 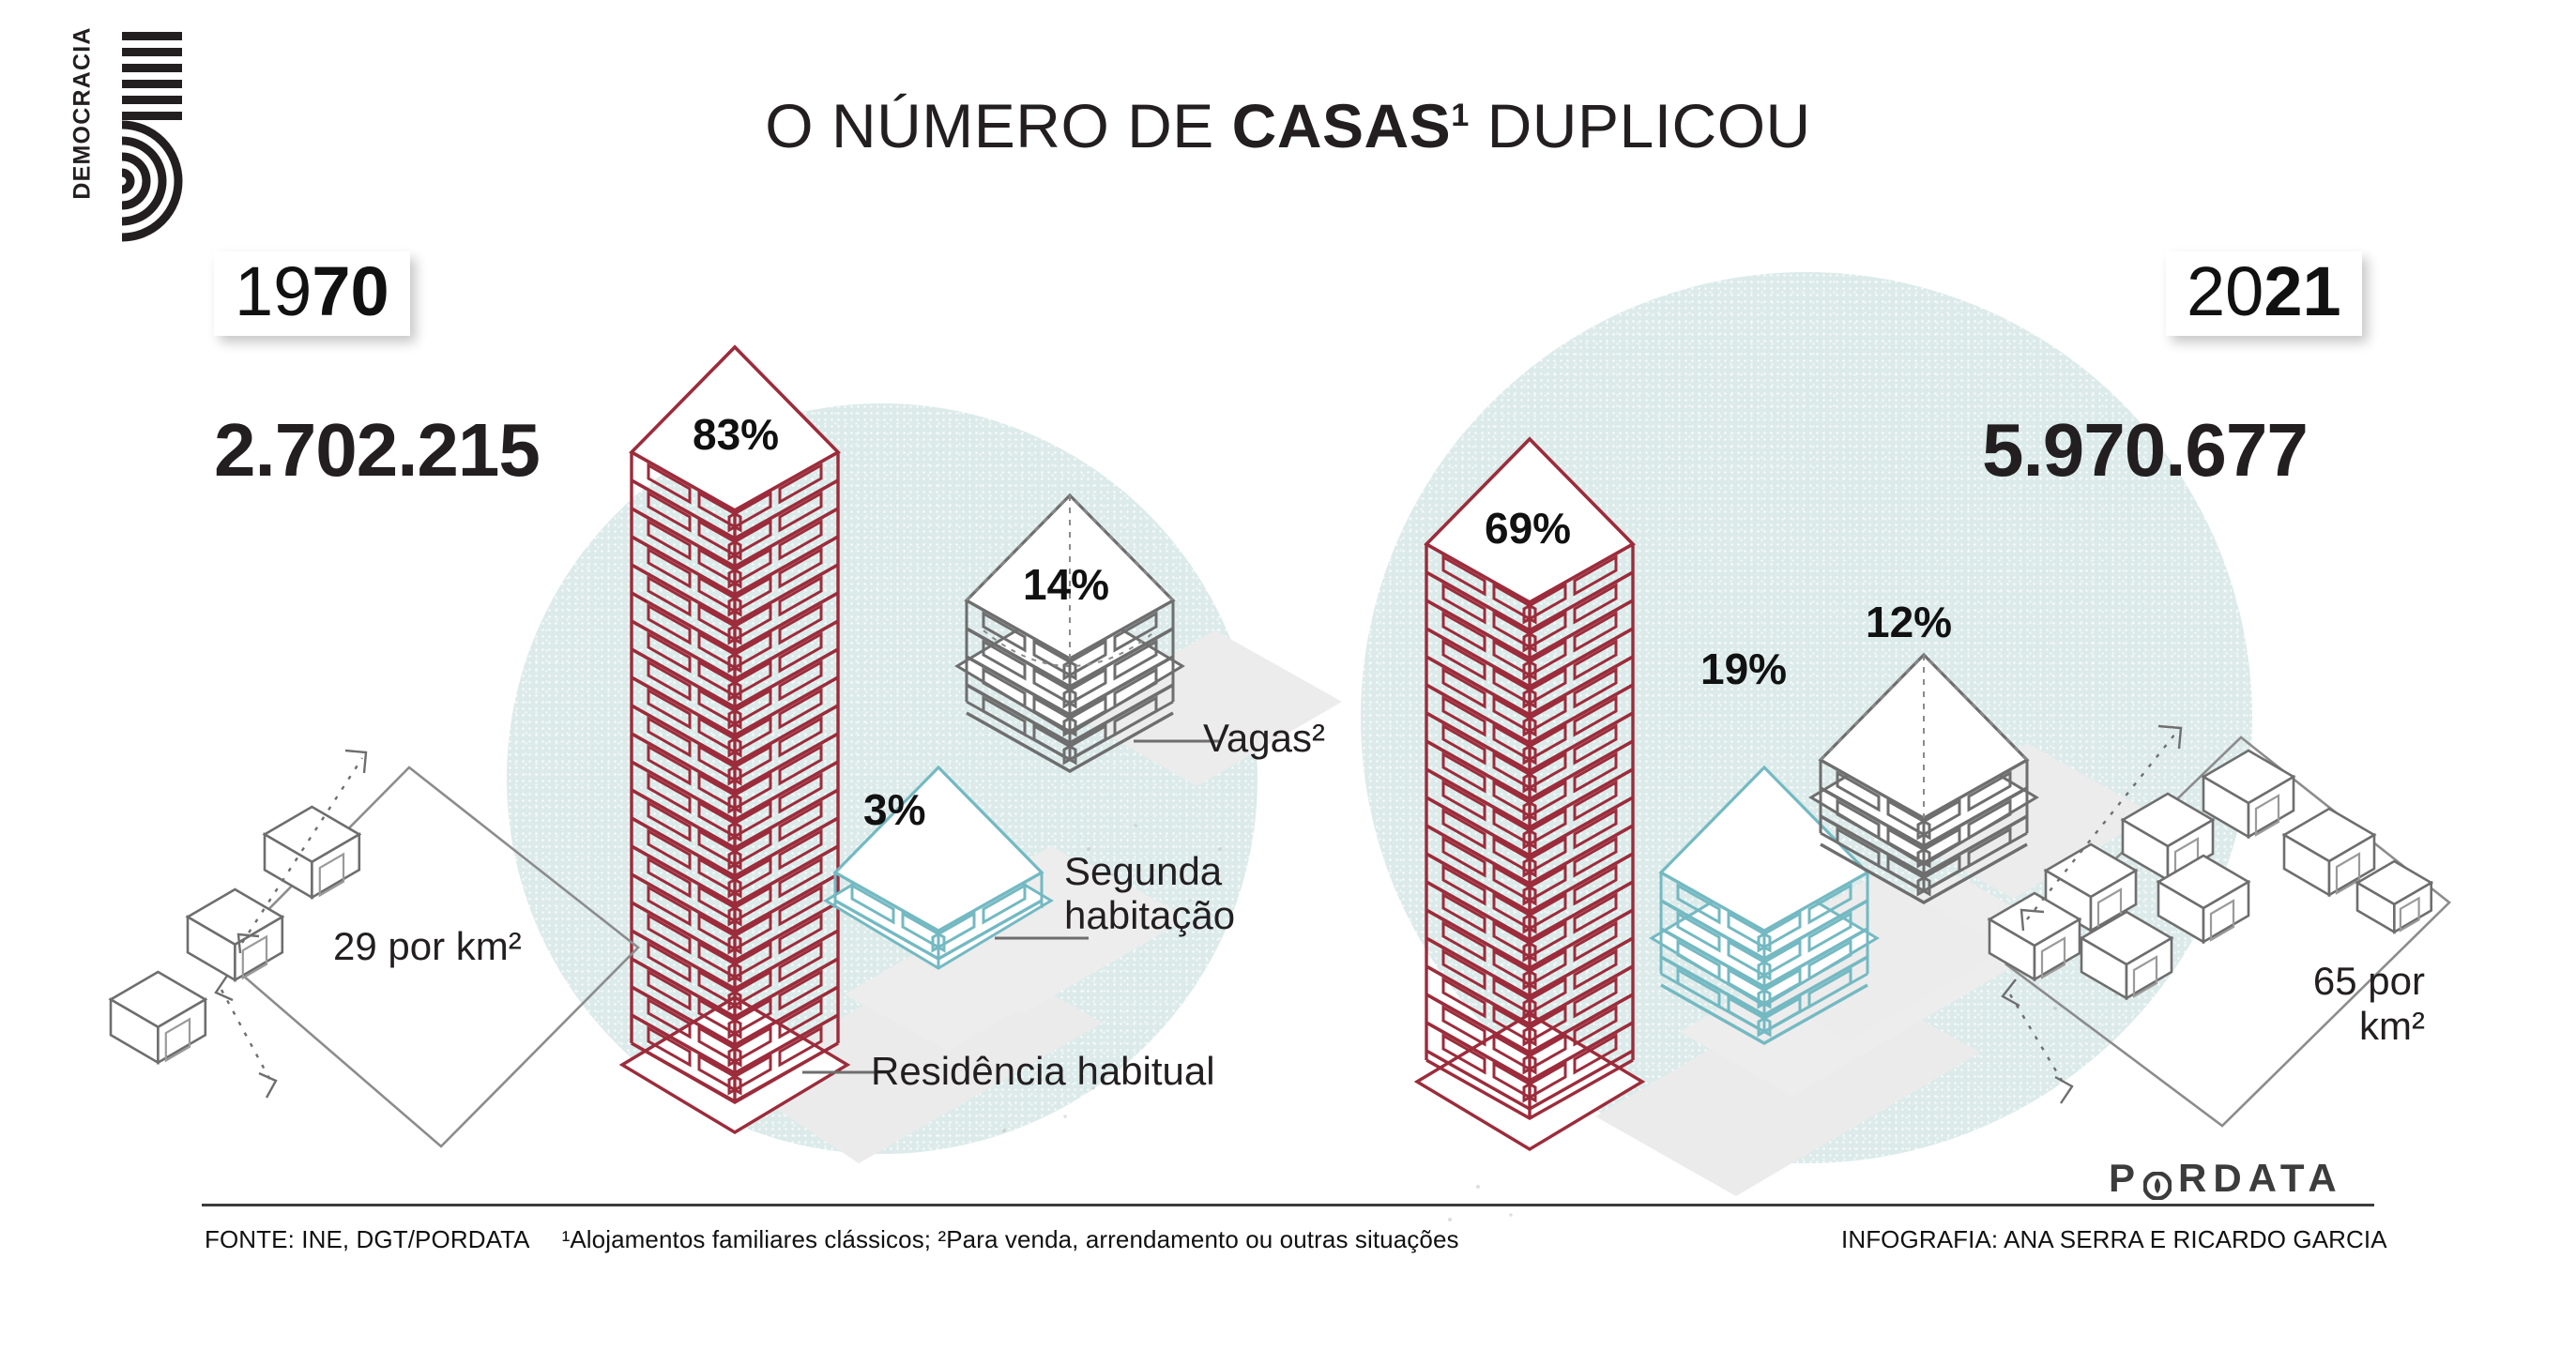 What do you see at coordinates (427, 946) in the screenshot?
I see `density-label-1970: 29 por km²` at bounding box center [427, 946].